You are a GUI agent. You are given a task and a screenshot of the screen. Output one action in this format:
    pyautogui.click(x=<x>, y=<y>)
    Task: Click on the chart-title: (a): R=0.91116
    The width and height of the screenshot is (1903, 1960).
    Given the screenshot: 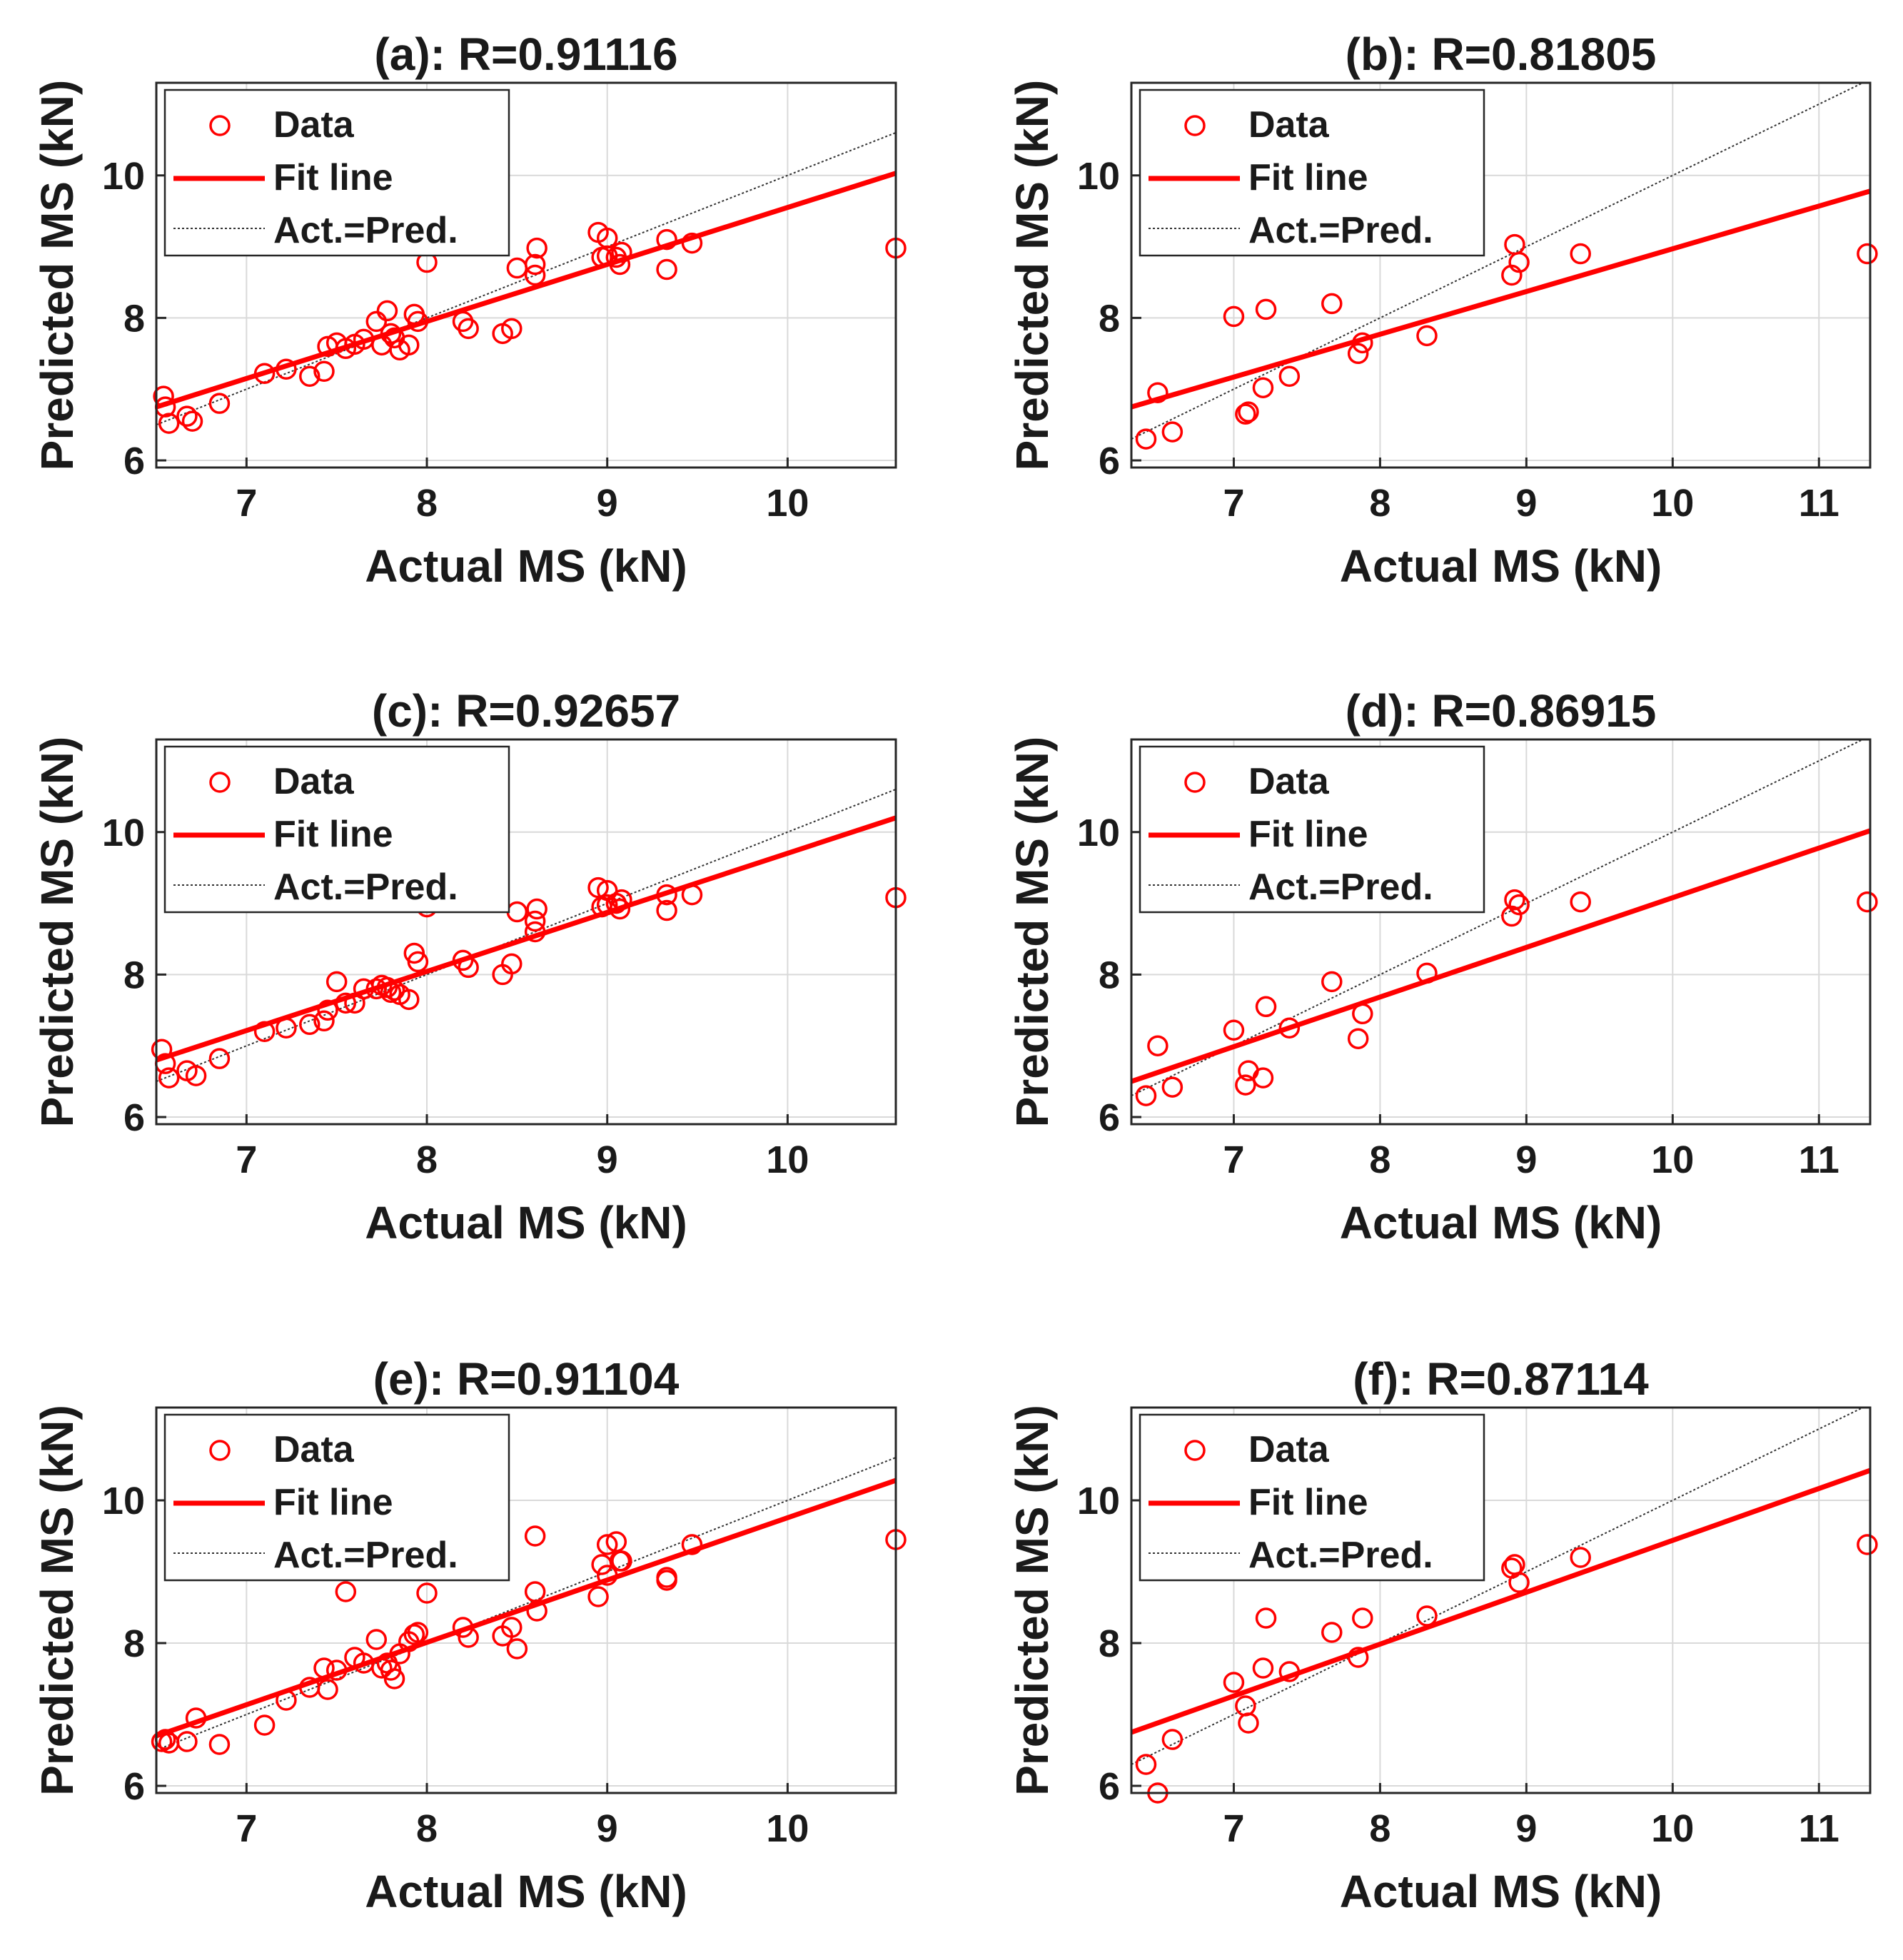 What is the action you would take?
    pyautogui.click(x=525, y=54)
    